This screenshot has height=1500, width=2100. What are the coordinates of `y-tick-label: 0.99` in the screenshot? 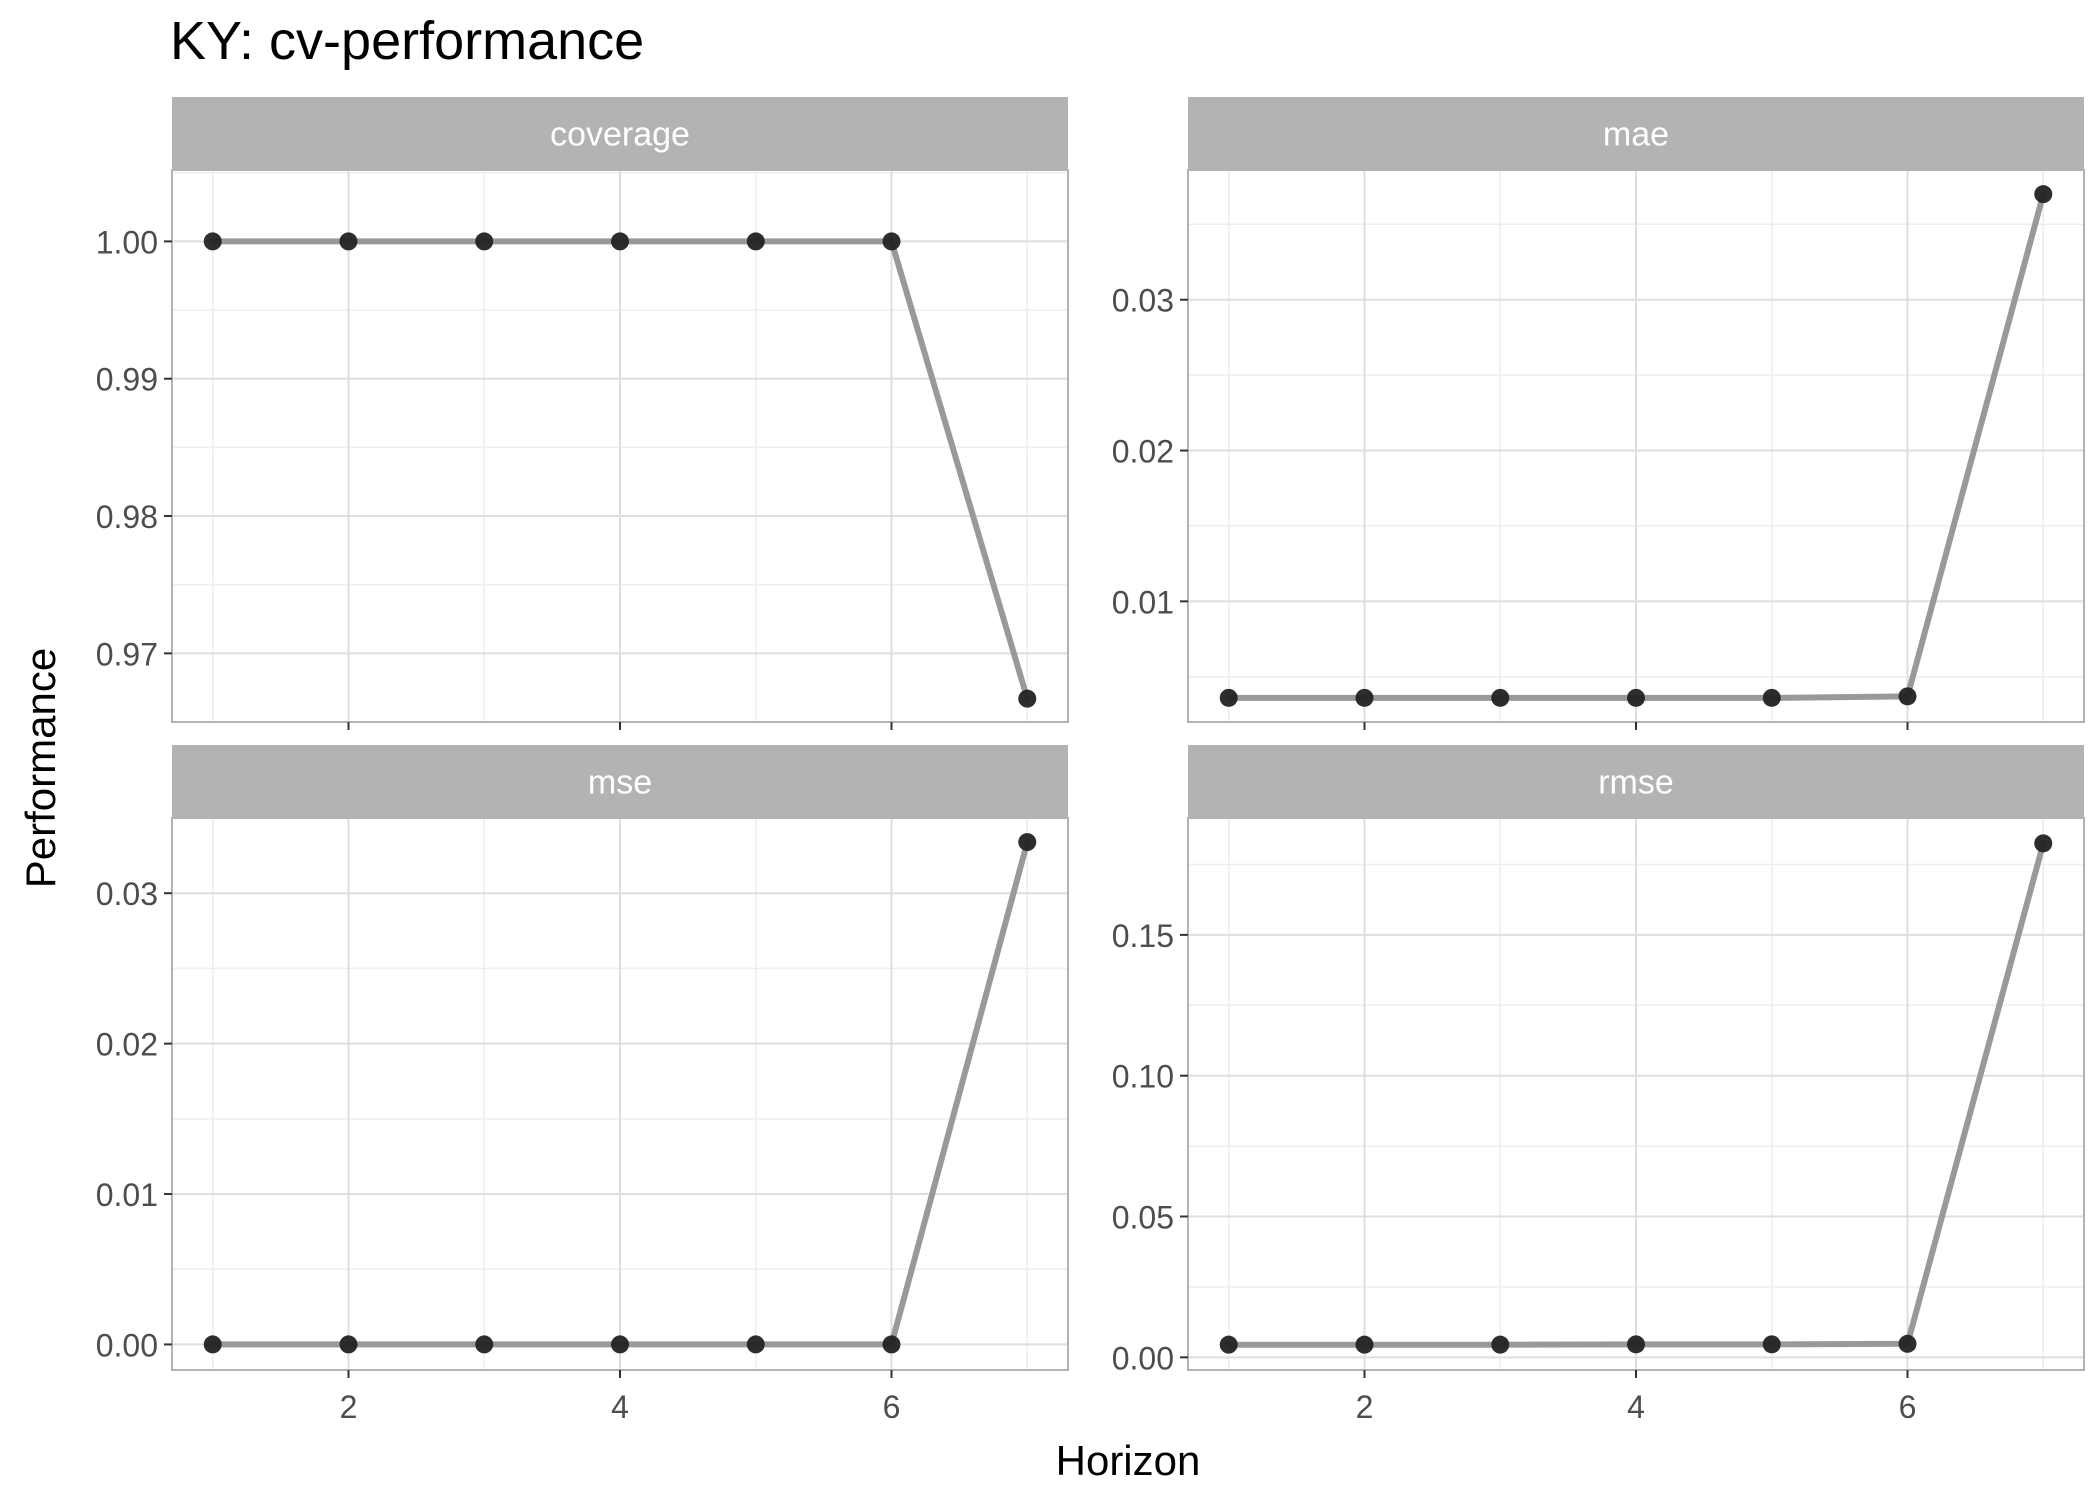 It's located at (127, 380).